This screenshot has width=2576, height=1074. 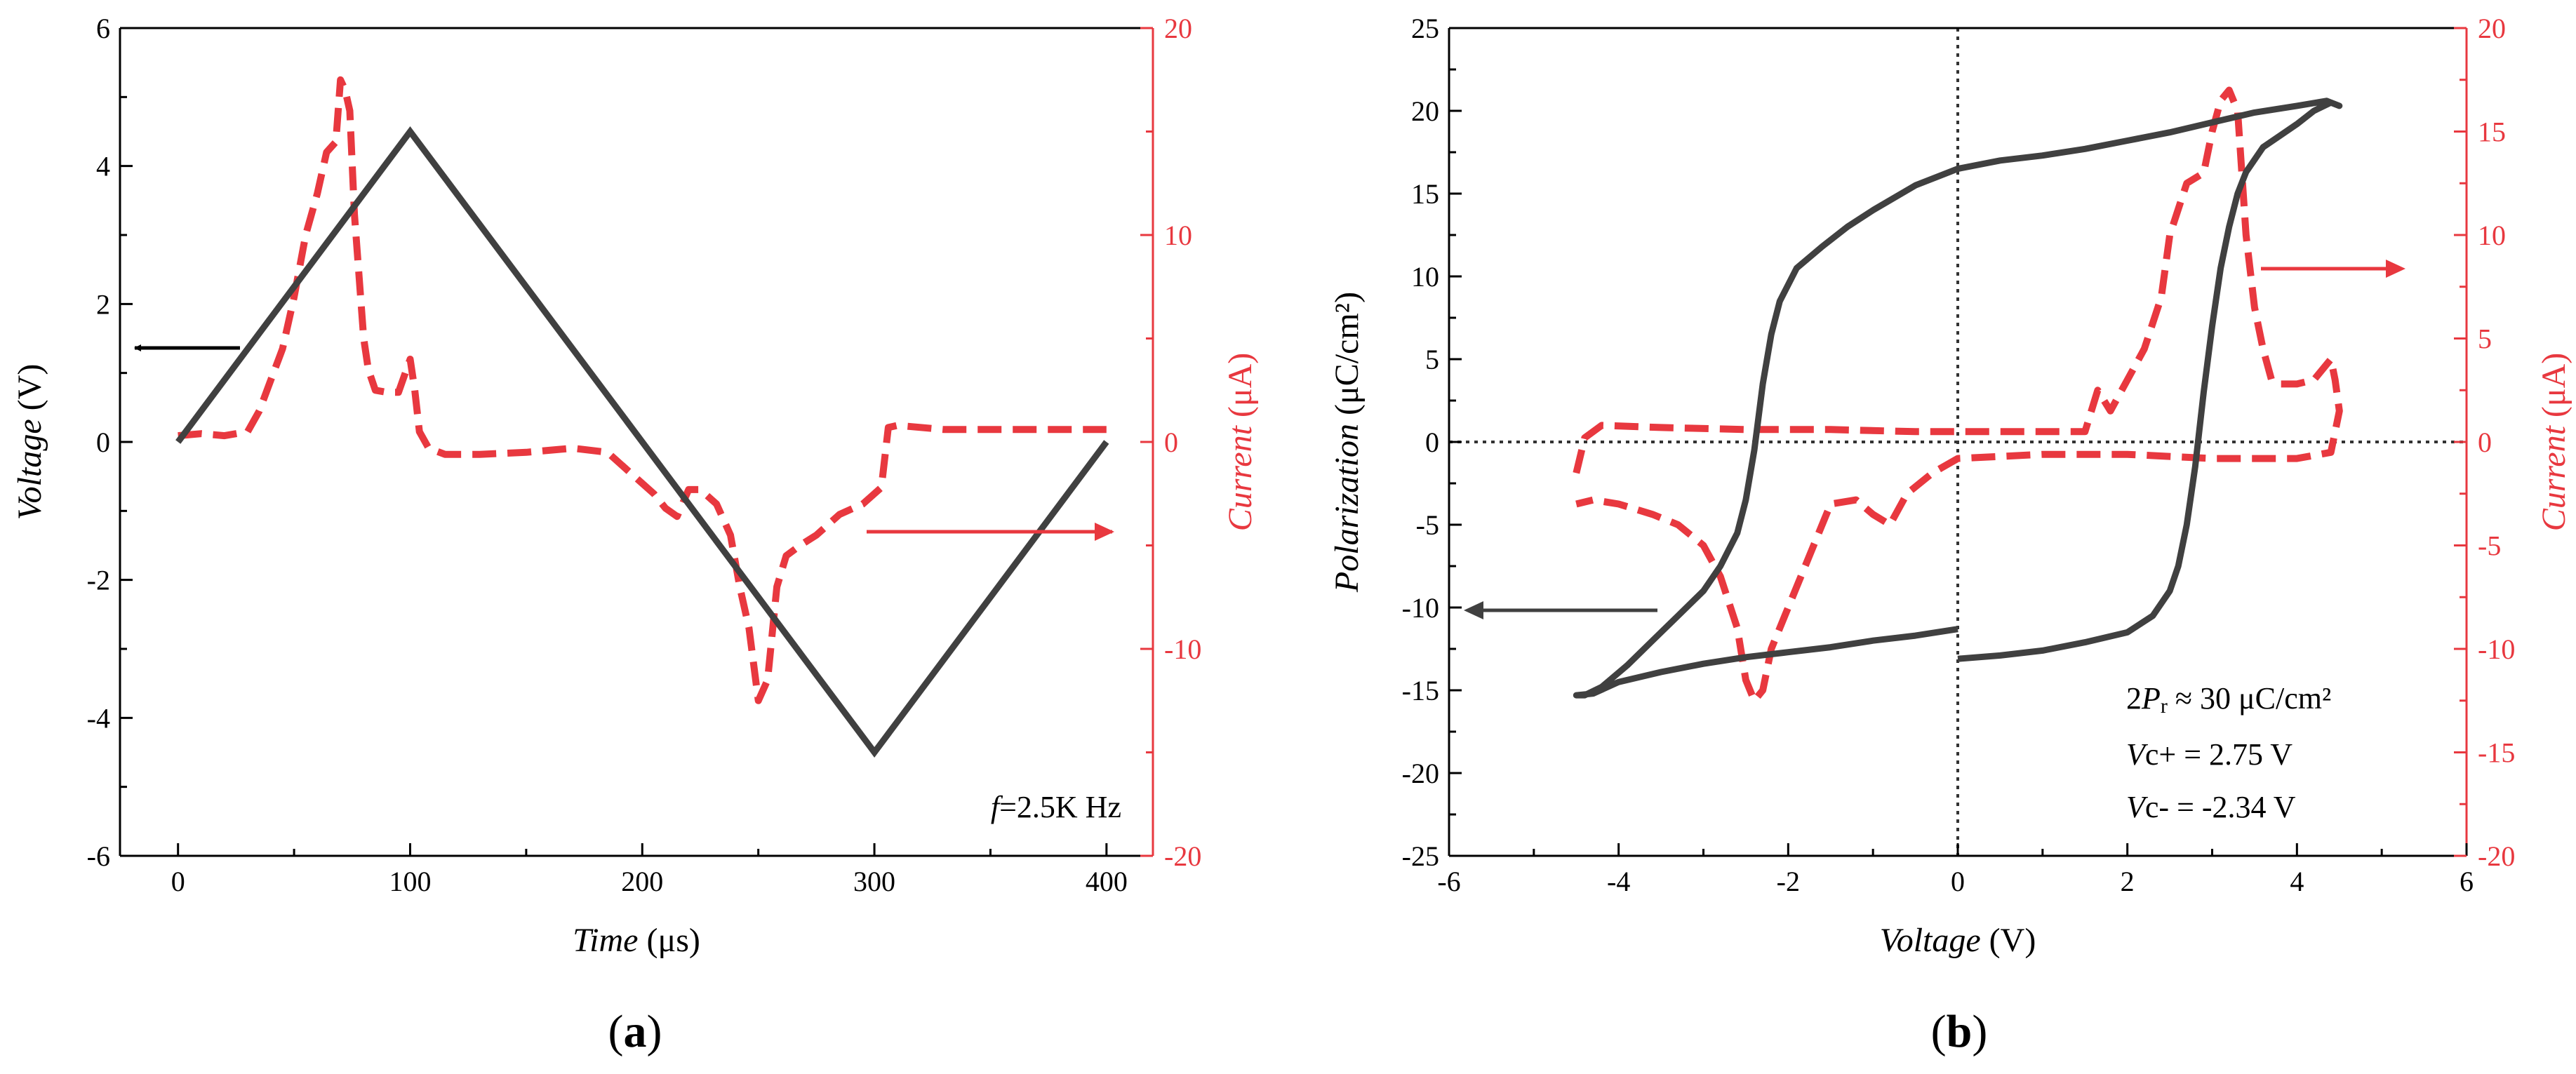 I want to click on panel-b-y2-tick-label: 0, so click(x=2485, y=443).